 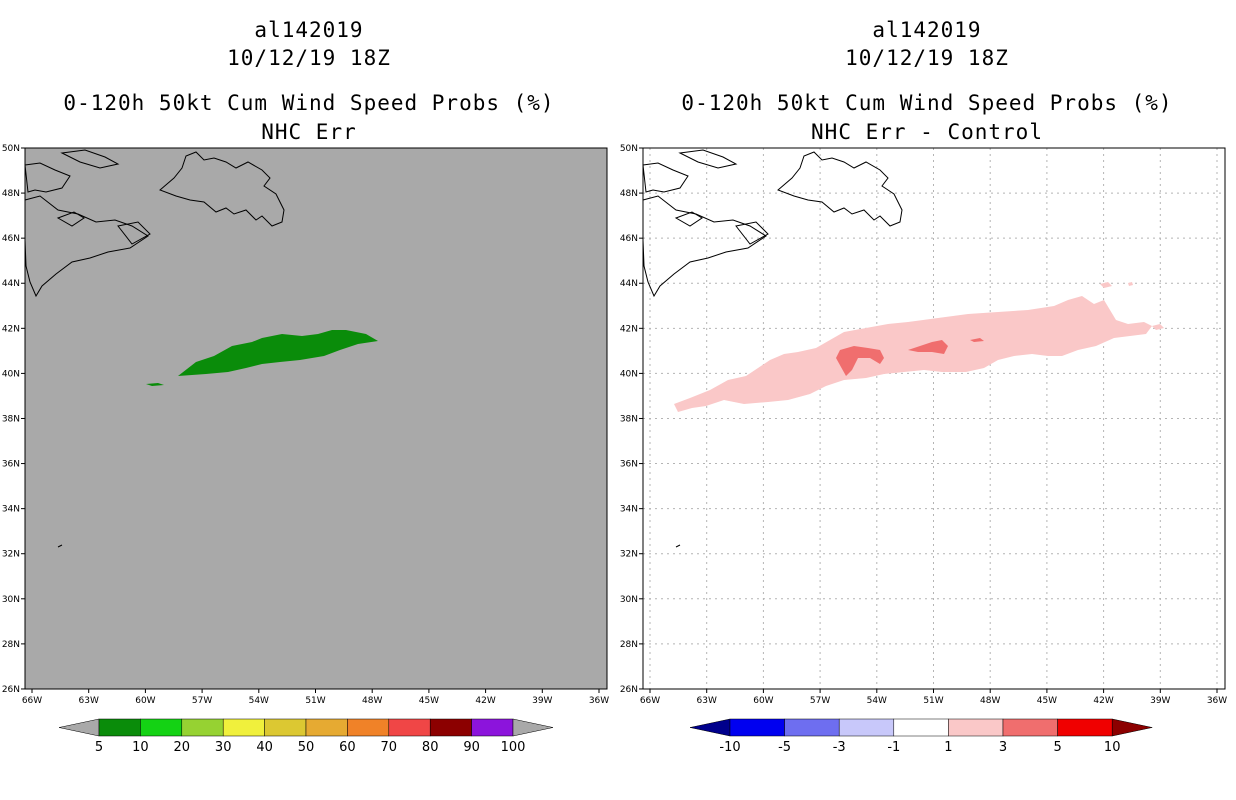 What do you see at coordinates (533, 727) in the screenshot?
I see `left-colorbar-arrow-high` at bounding box center [533, 727].